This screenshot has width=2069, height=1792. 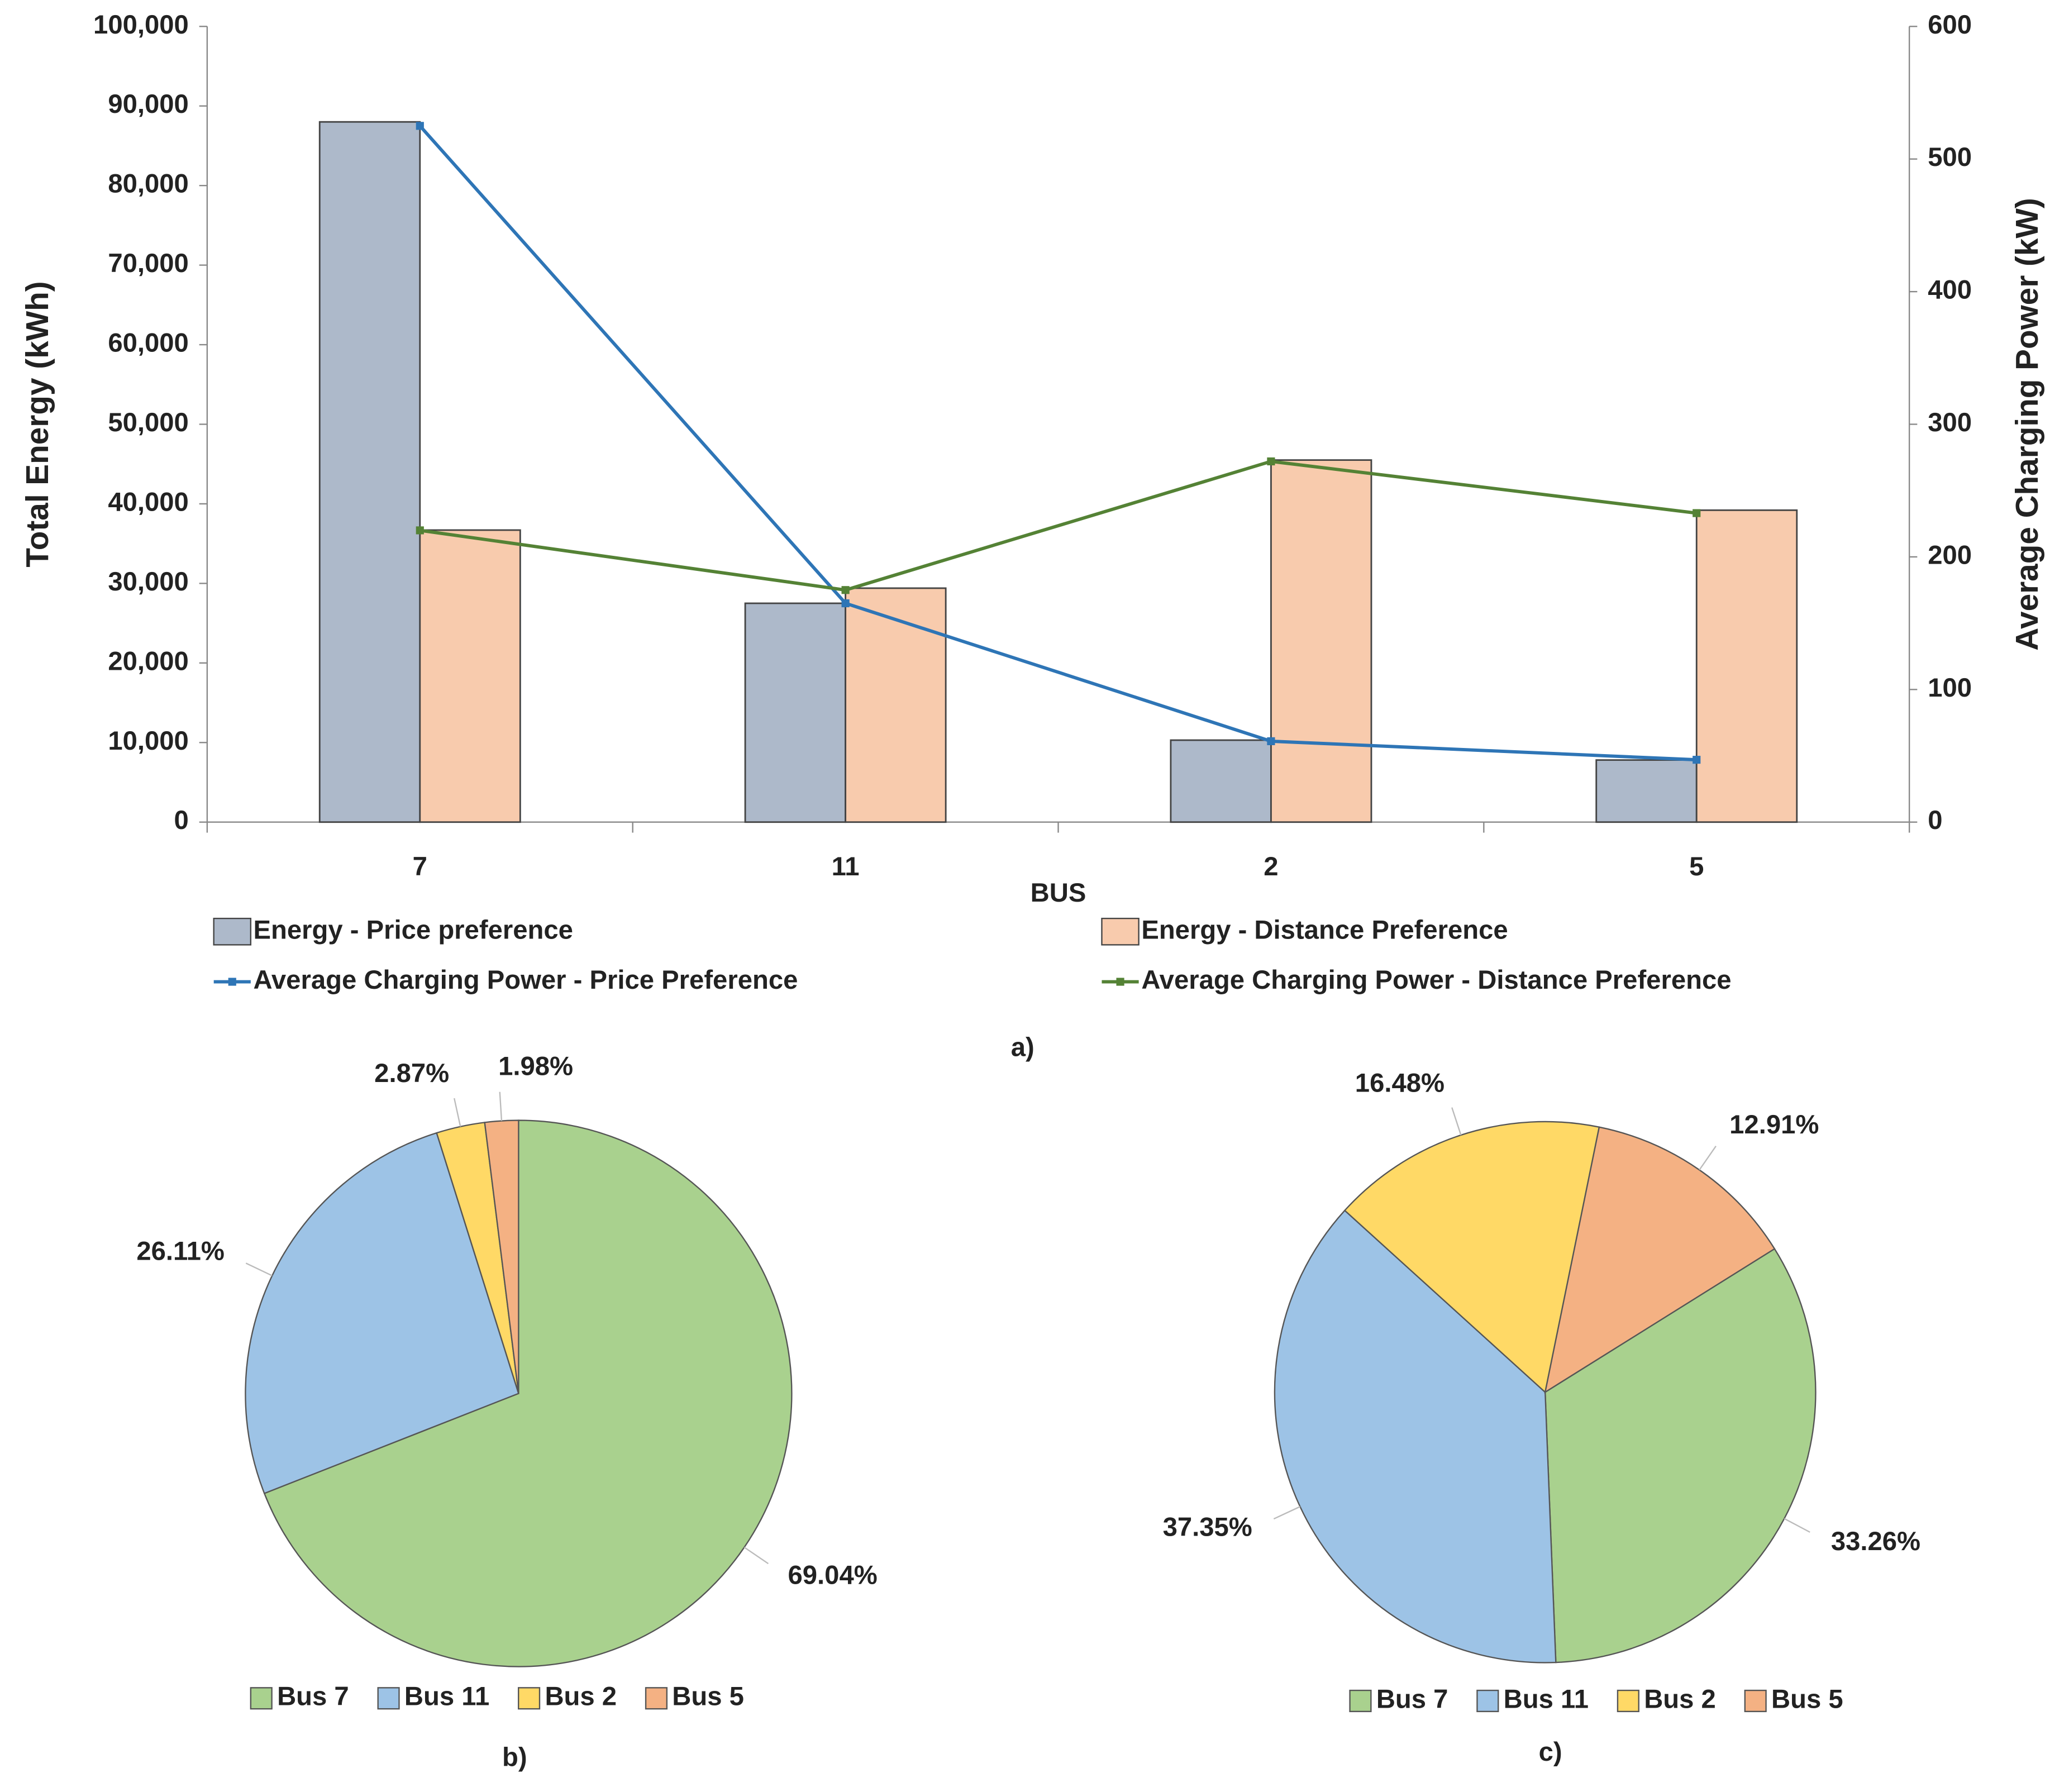 I want to click on y-tick-label: 20,000, so click(x=148, y=661).